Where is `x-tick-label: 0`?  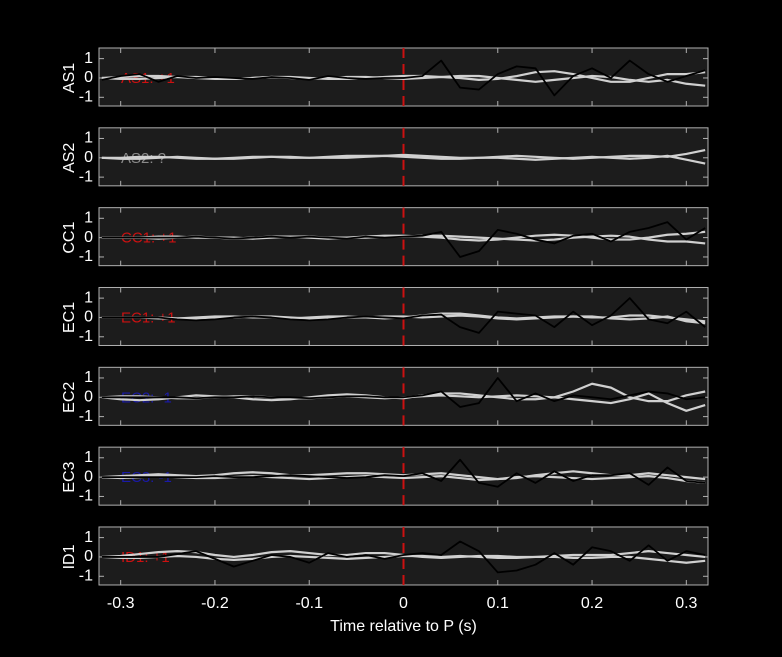 x-tick-label: 0 is located at coordinates (403, 603).